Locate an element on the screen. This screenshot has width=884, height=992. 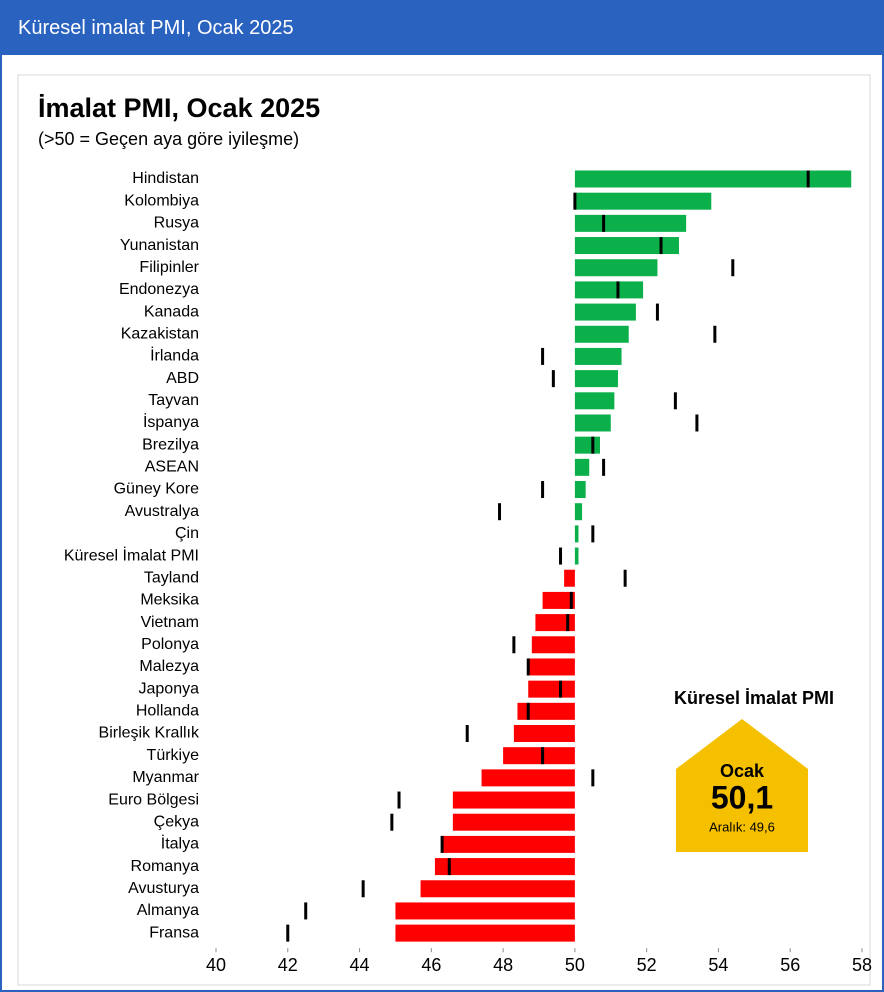
y-tick-label: Malezya is located at coordinates (169, 666).